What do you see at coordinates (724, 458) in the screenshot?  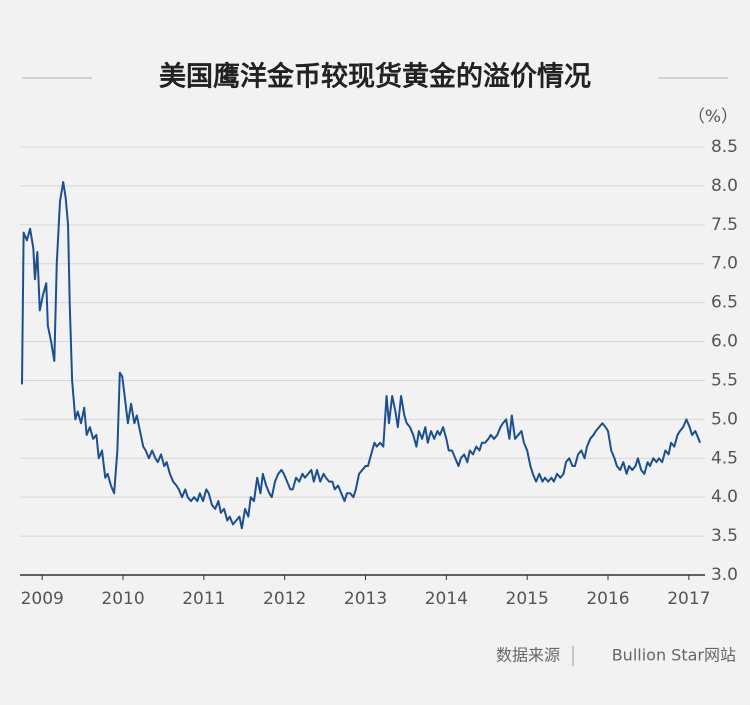 I see `y-tick-label: 4.5` at bounding box center [724, 458].